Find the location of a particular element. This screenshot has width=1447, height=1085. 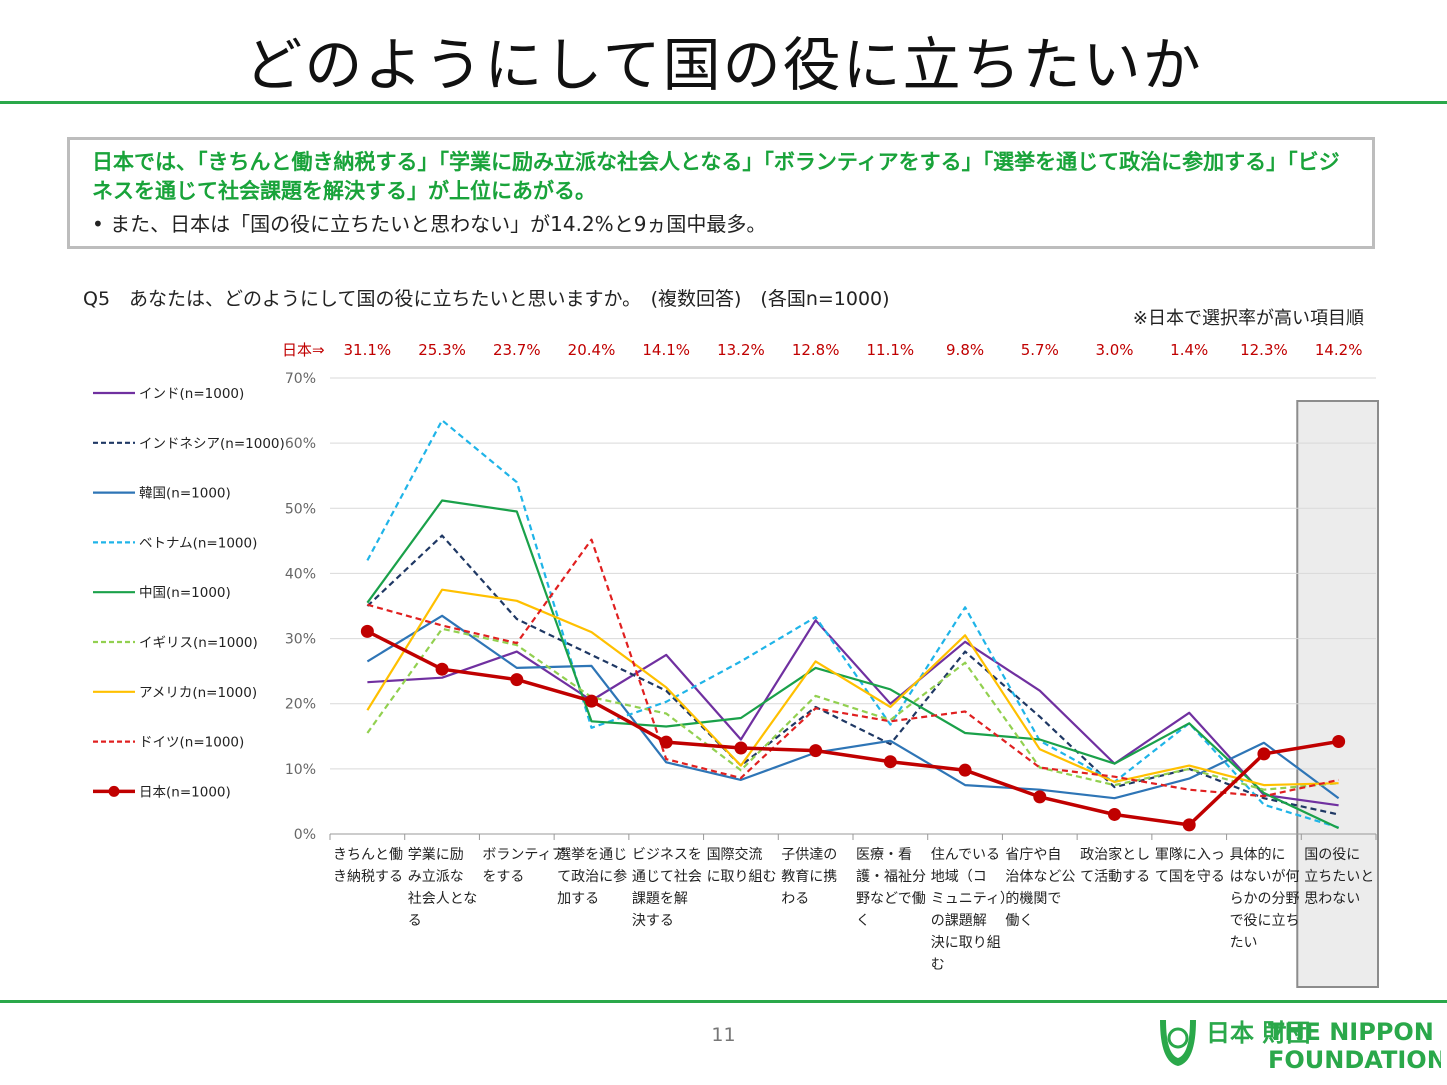

y-tick-label: 50% is located at coordinates (300, 509).